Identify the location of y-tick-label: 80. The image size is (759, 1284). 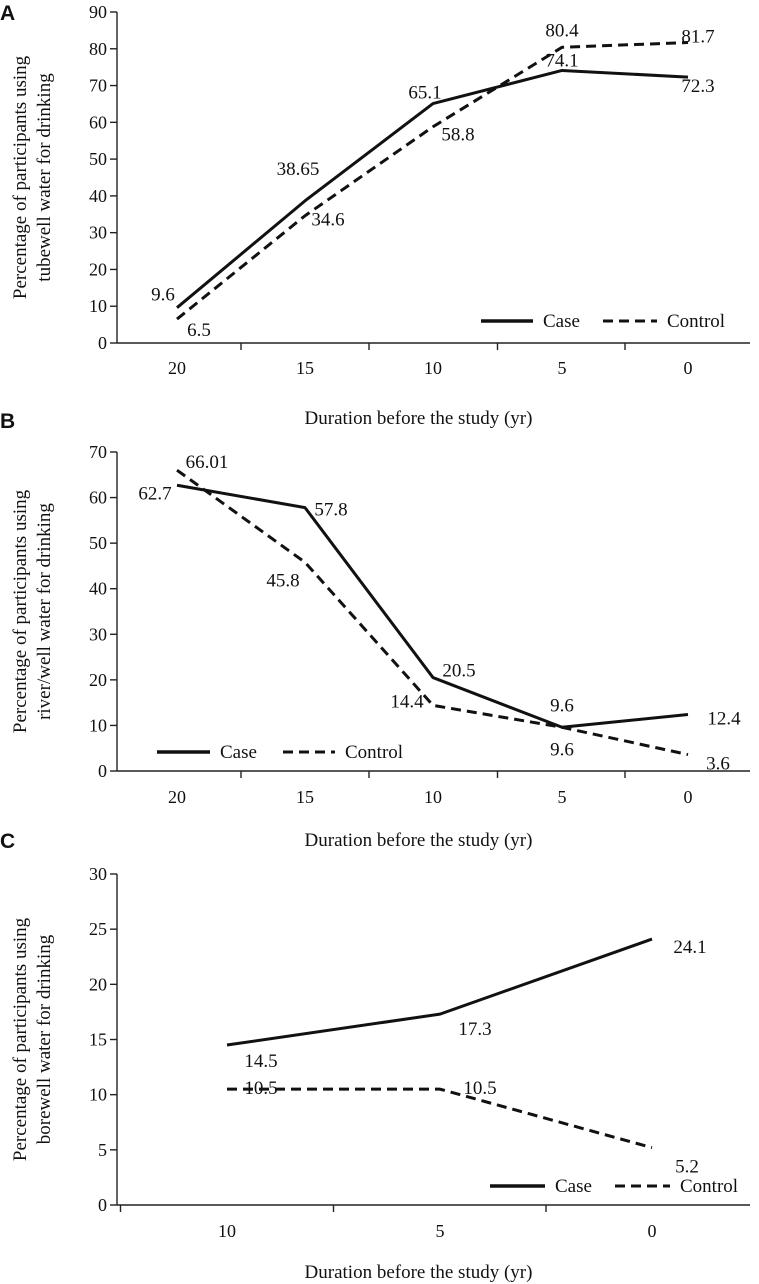
(98, 49).